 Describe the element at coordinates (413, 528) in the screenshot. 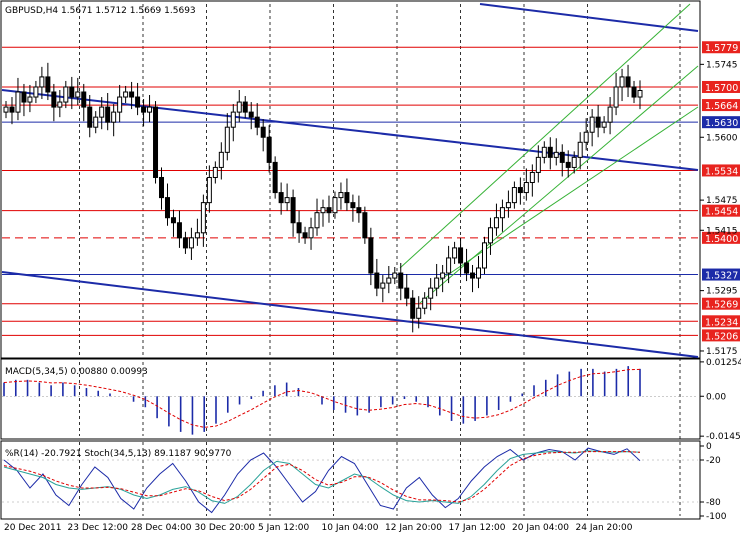

I see `x-tick-label: 12 Jan 20:00` at that location.